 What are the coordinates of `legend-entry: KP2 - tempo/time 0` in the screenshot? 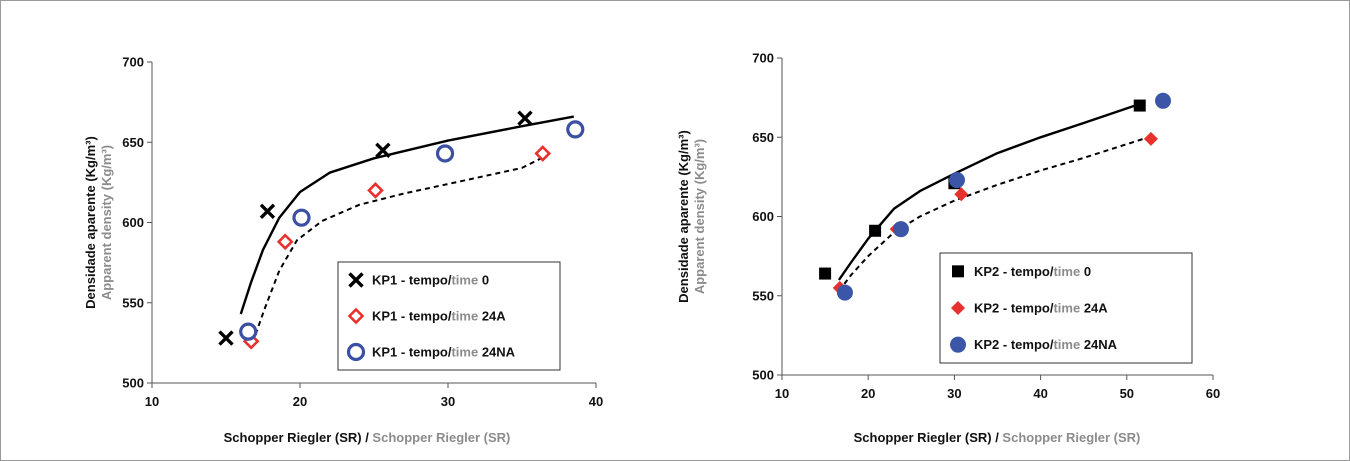 It's located at (1032, 271).